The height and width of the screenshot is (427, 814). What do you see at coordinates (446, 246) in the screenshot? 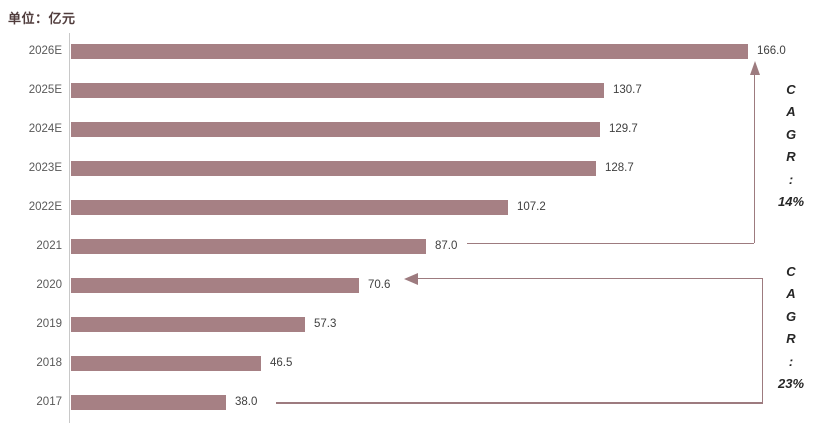
I see `value-label: 87.0` at bounding box center [446, 246].